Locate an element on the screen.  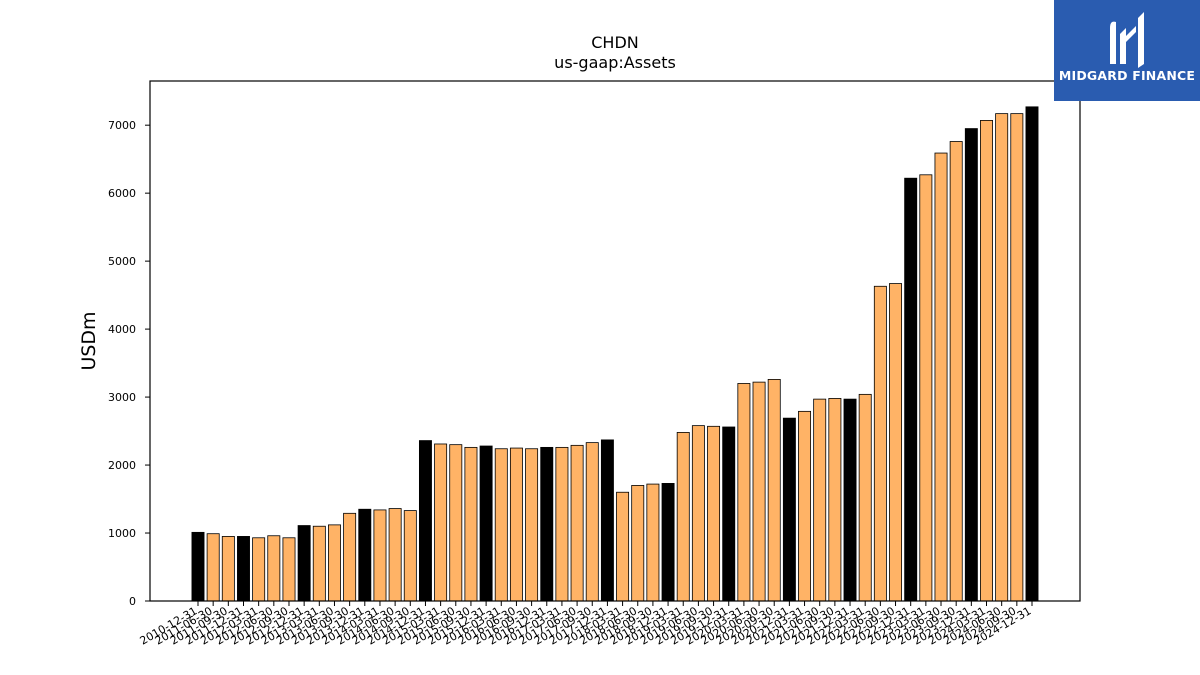
midgard-logo-icon is located at coordinates (1127, 40).